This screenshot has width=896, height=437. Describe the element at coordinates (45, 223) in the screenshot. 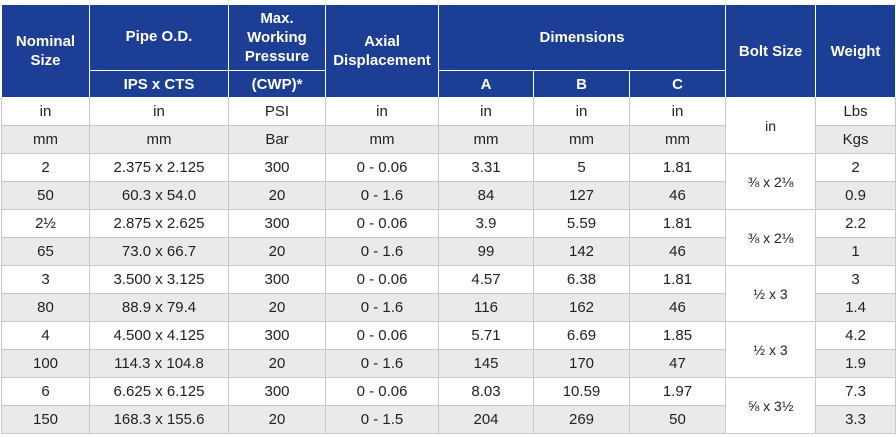

I see `cell-size: 2½` at that location.